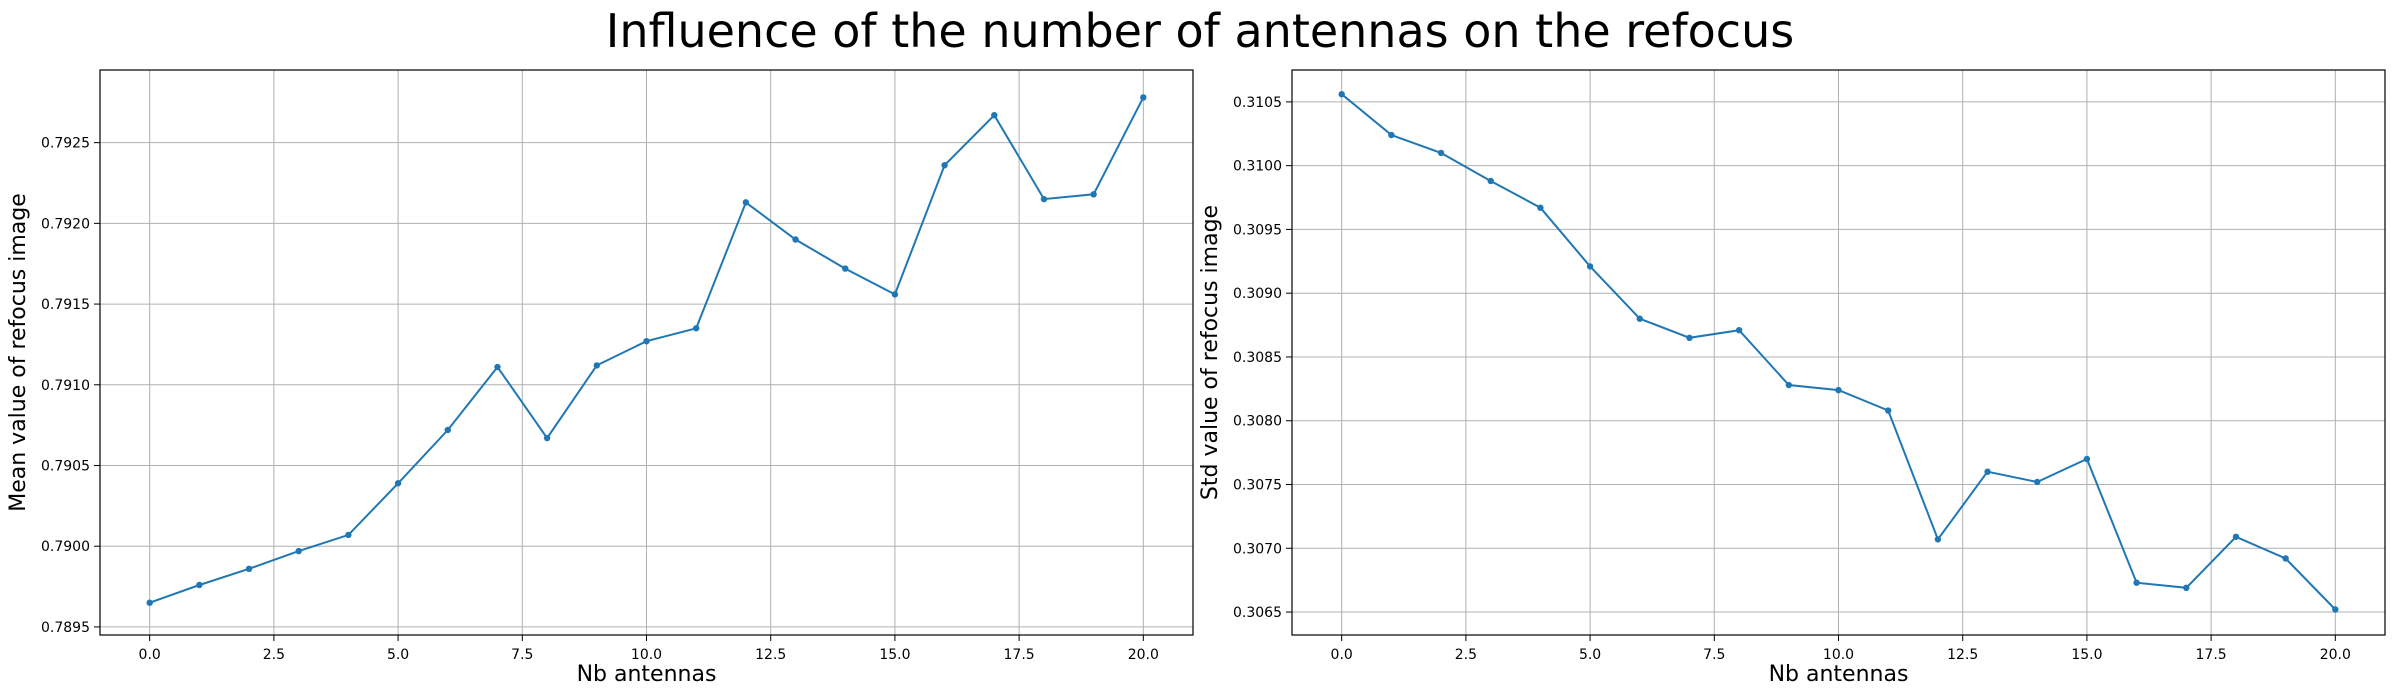 The width and height of the screenshot is (2400, 700). I want to click on y-tick-label: 0.7915, so click(65, 305).